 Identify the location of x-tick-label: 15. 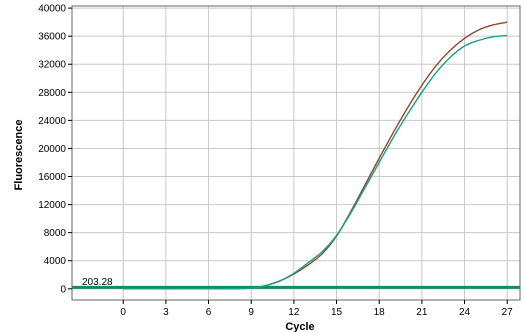
(337, 312).